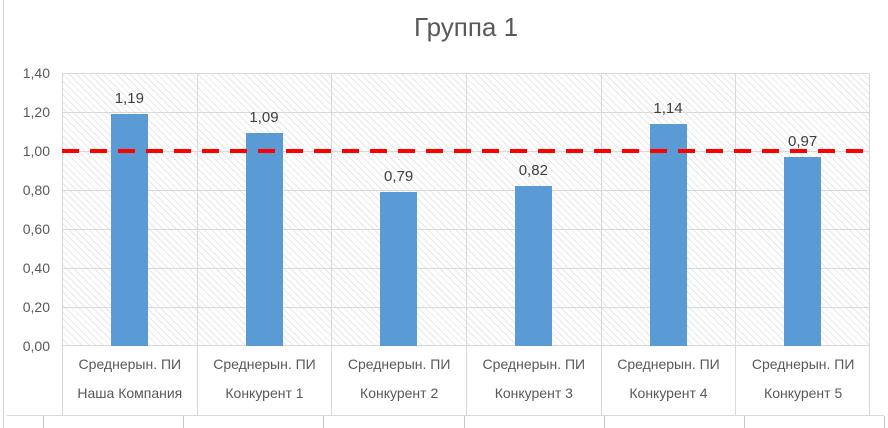 This screenshot has width=888, height=428. What do you see at coordinates (264, 380) in the screenshot?
I see `category-cell: Среднерын. ПИ Конкурент 1` at bounding box center [264, 380].